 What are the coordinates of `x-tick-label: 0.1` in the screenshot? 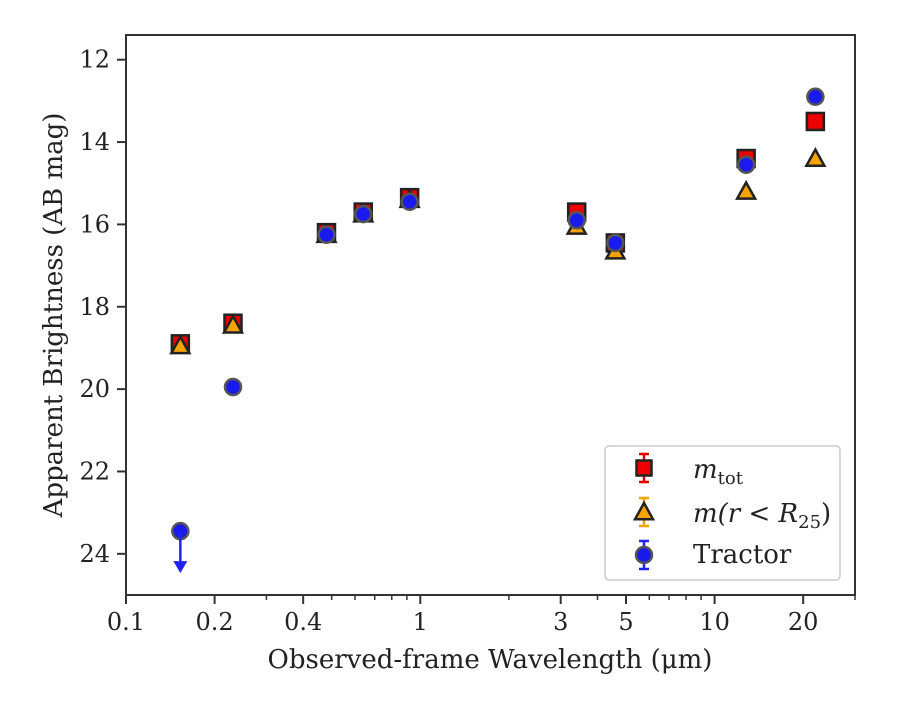 It's located at (126, 622).